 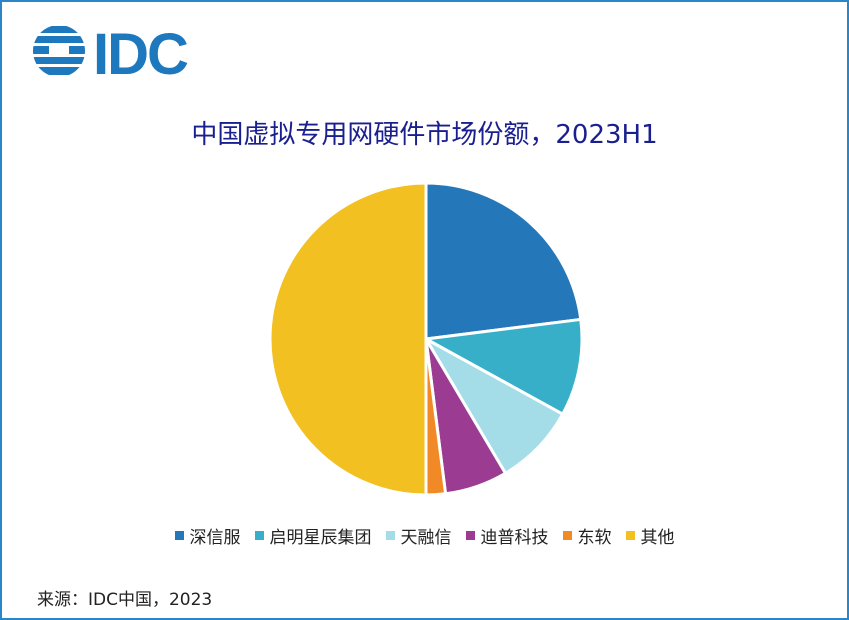 I want to click on chart-title: 中国虚拟专用网硬件市场份额，2023H1, so click(x=424, y=135).